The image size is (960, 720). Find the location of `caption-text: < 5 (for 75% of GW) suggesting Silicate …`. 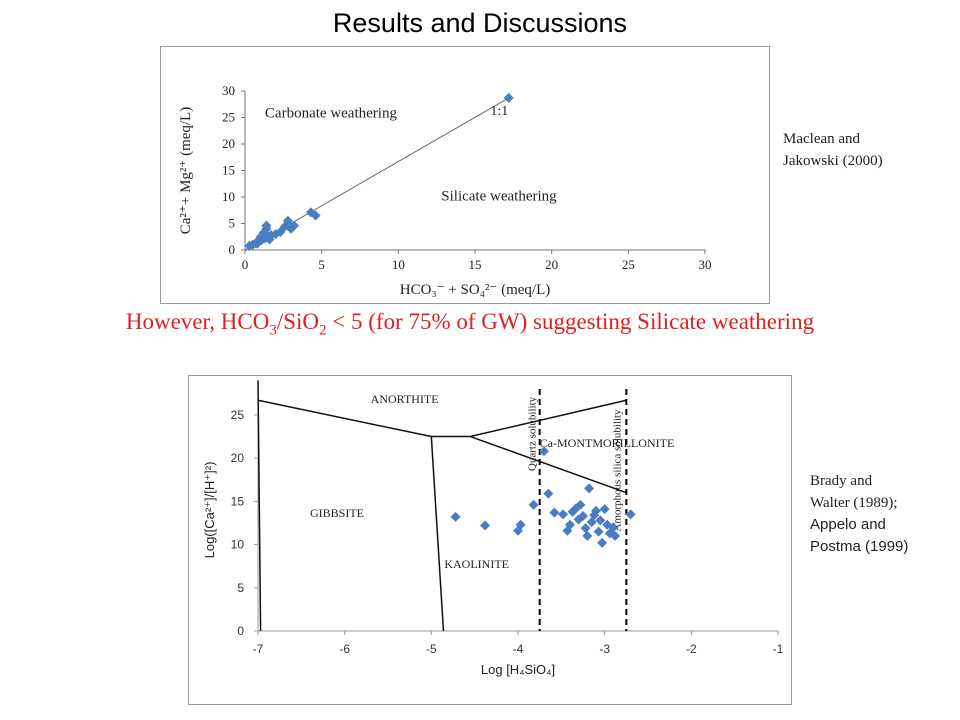

caption-text: < 5 (for 75% of GW) suggesting Silicate … is located at coordinates (570, 321).